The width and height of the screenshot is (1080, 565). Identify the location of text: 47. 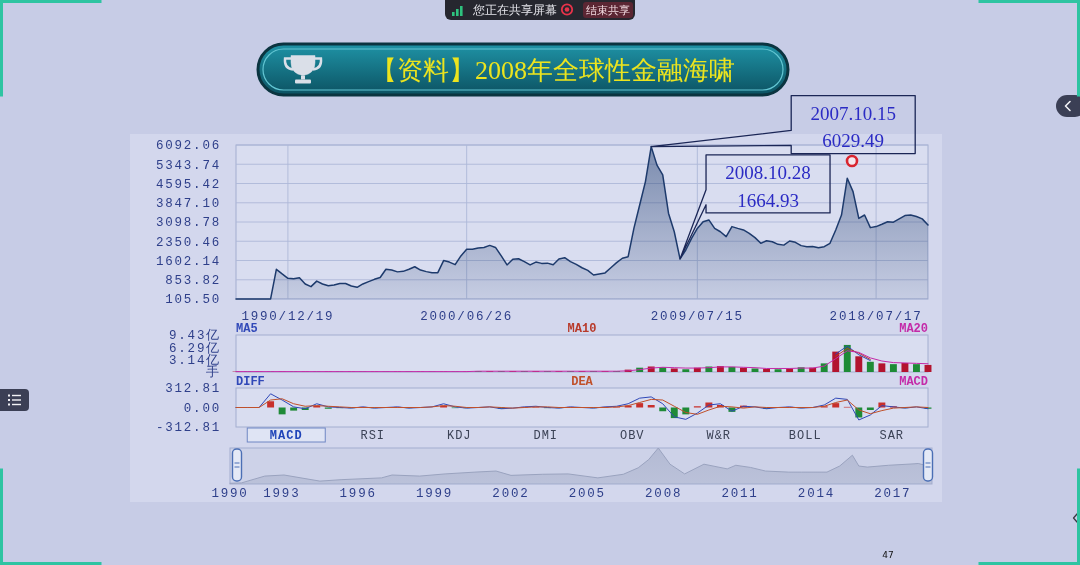
(888, 555).